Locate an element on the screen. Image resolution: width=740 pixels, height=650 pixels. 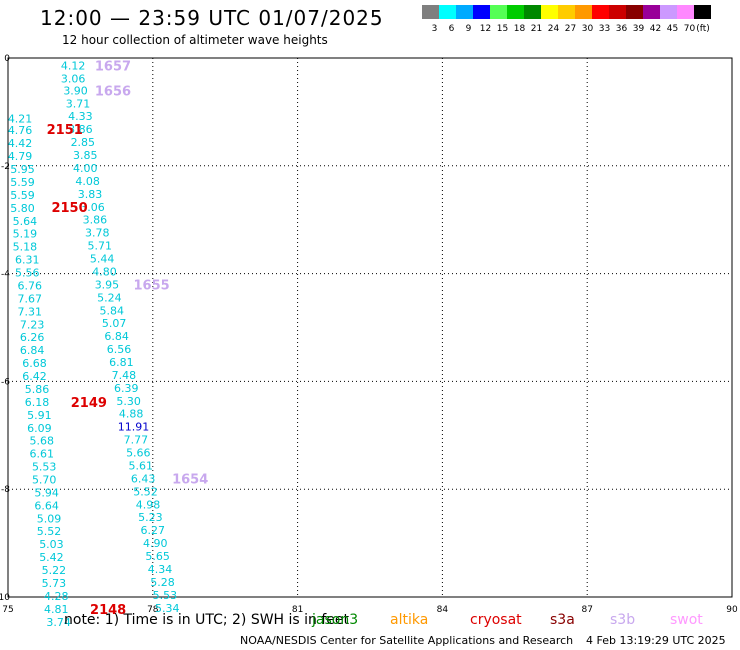
wave-height-point: 5.61 is located at coordinates (140, 465).